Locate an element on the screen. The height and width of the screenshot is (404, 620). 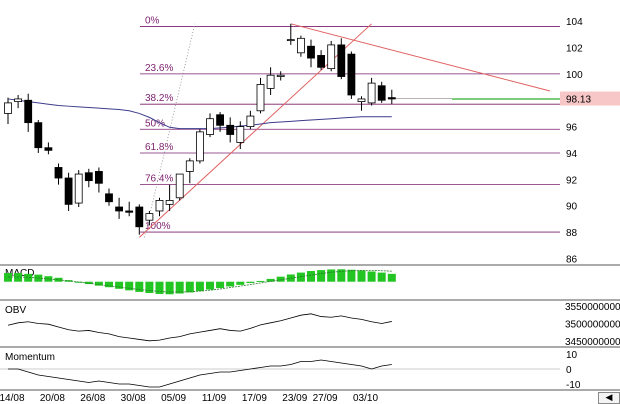
fib-level-label: 61.8% is located at coordinates (159, 147).